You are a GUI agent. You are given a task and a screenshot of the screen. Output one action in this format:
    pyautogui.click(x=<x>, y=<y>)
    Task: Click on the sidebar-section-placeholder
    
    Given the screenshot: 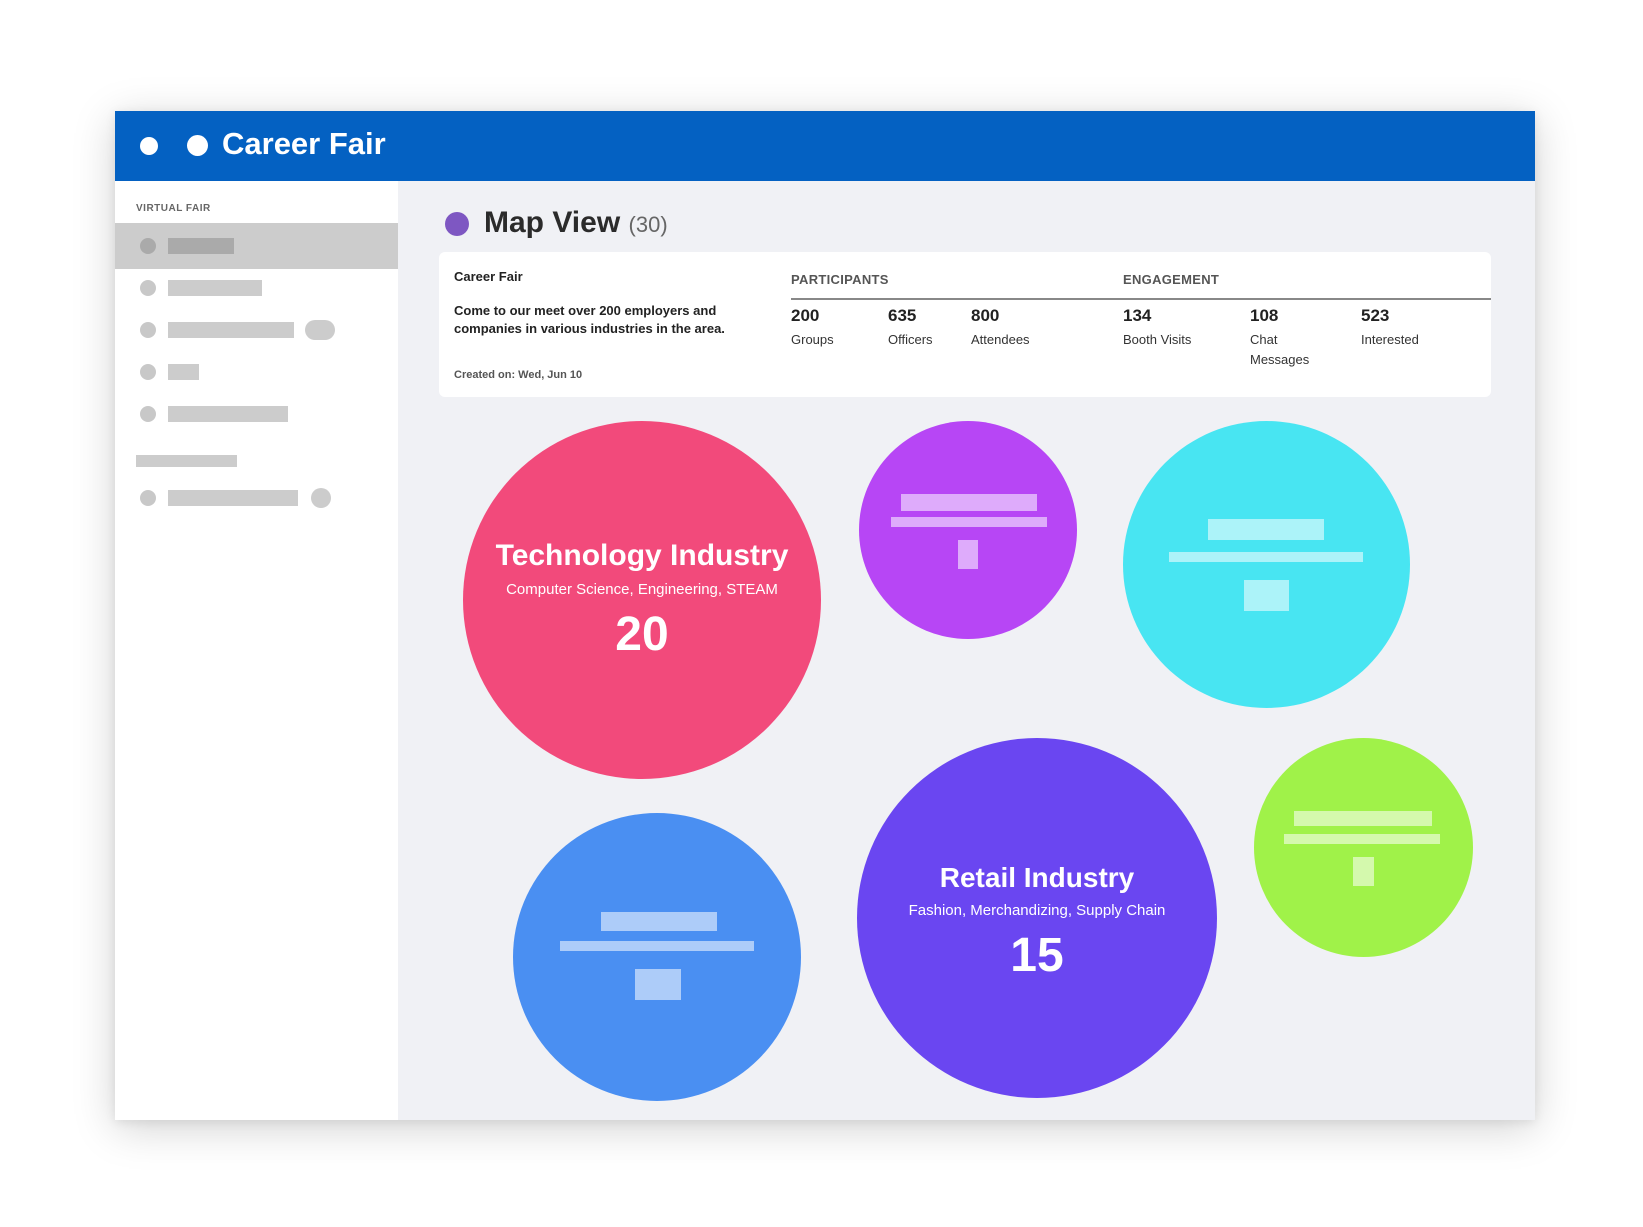 What is the action you would take?
    pyautogui.click(x=186, y=461)
    